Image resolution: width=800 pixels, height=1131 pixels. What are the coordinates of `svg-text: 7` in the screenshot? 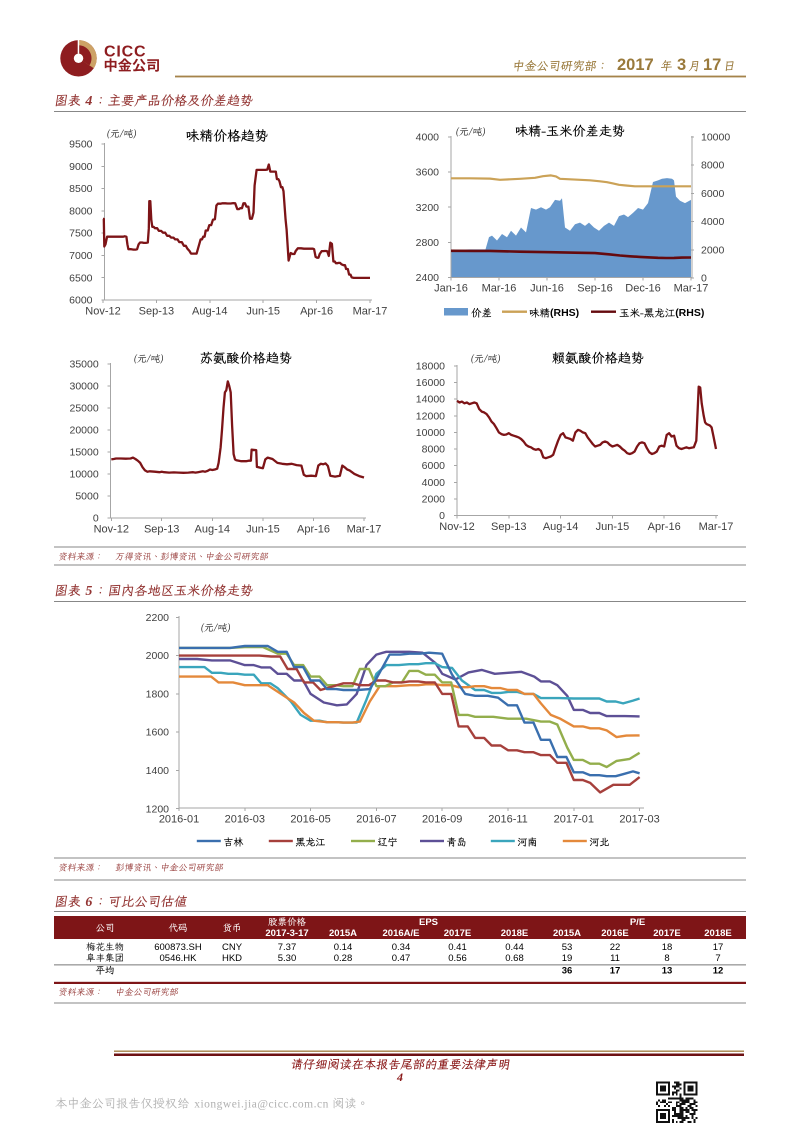 It's located at (717, 958).